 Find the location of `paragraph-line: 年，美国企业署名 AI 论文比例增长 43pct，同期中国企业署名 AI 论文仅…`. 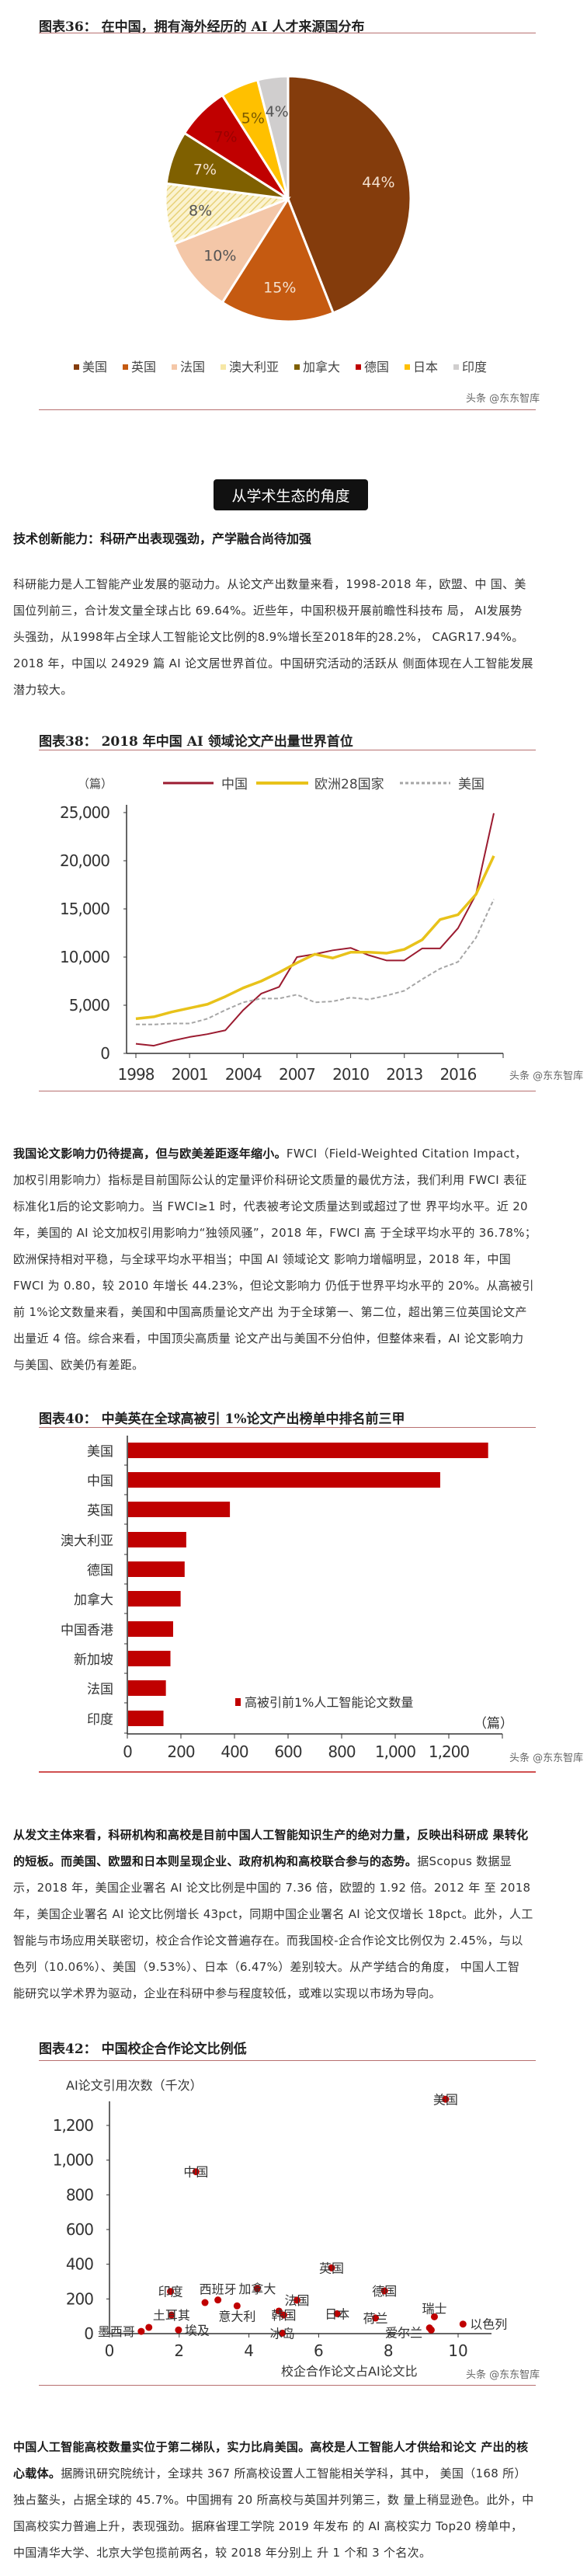

paragraph-line: 年，美国企业署名 AI 论文比例增长 43pct，同期中国企业署名 AI 论文仅… is located at coordinates (273, 1914).